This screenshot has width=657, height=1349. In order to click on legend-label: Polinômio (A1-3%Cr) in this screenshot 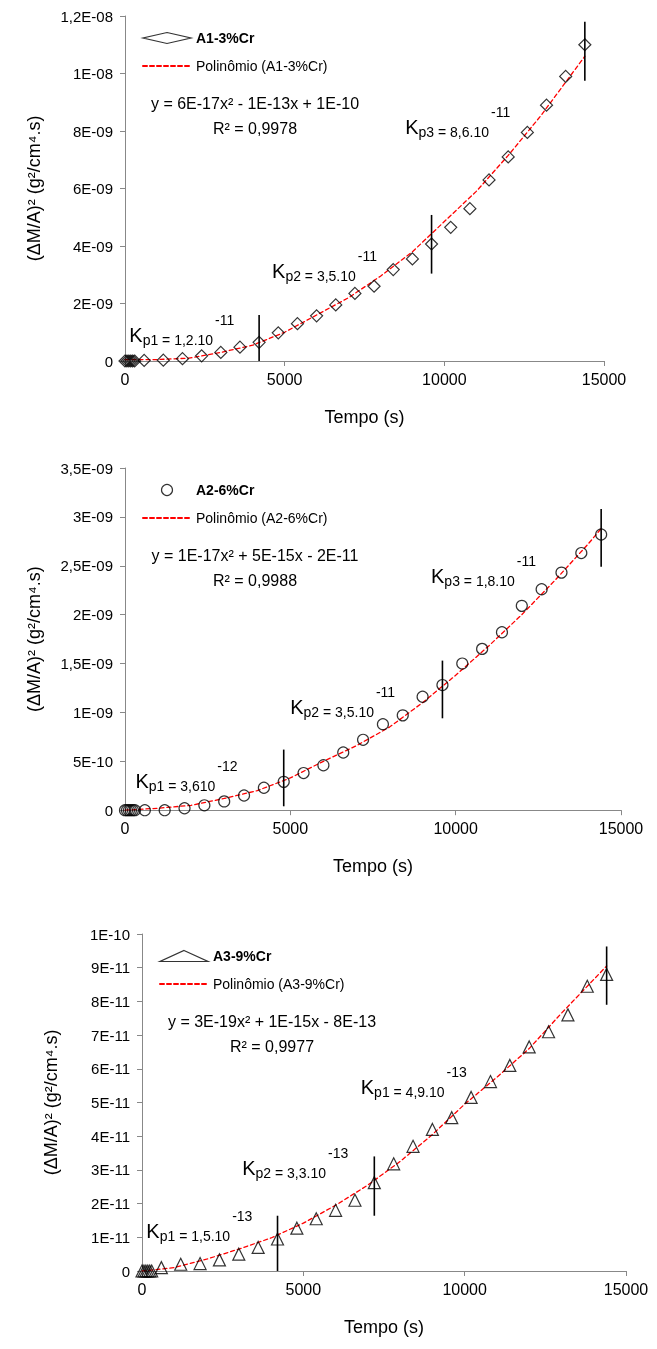, I will do `click(262, 66)`.